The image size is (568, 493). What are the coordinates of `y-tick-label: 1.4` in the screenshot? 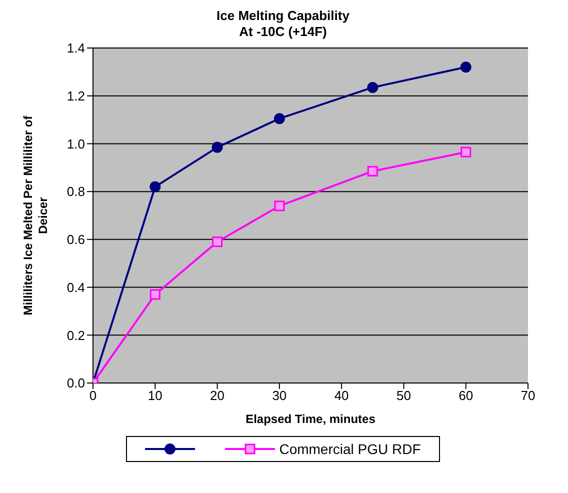 It's located at (75, 48).